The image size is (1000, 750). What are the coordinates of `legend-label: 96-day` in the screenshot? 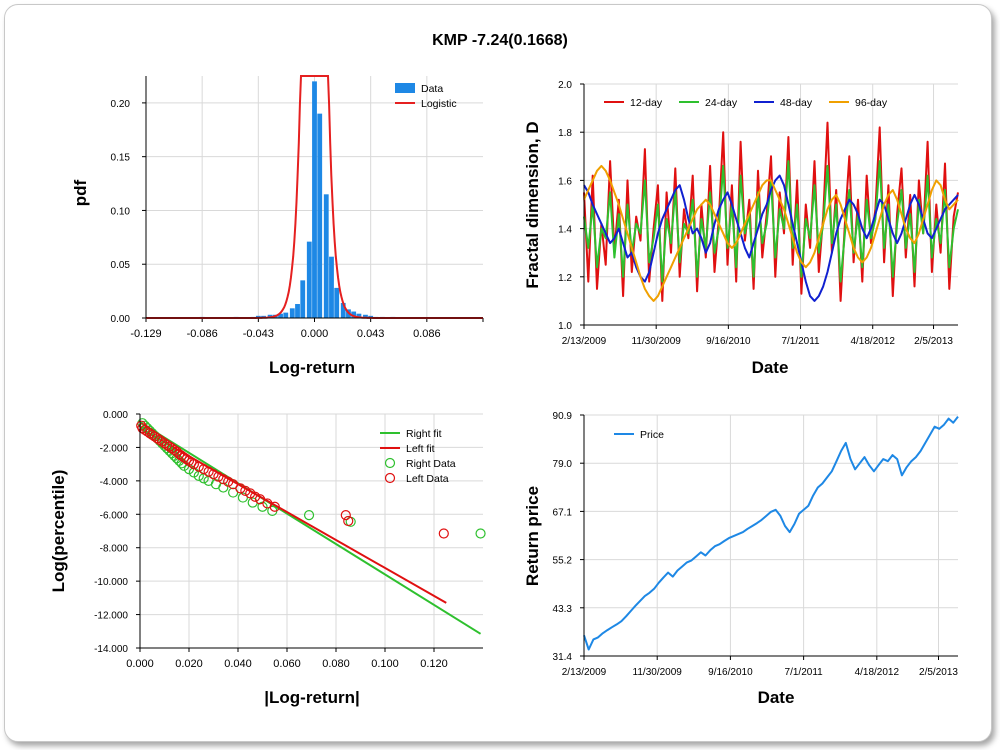 It's located at (871, 103).